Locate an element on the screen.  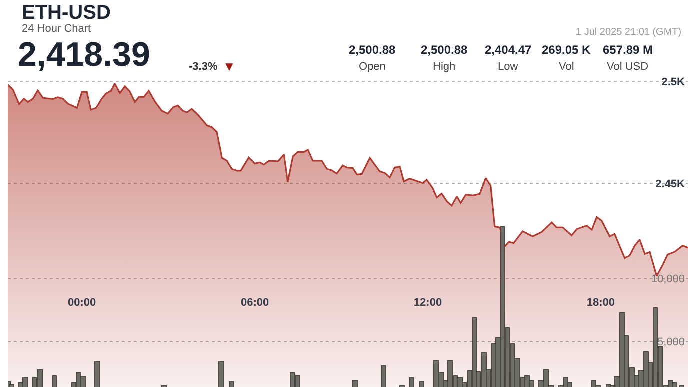
annotation: 2,404.47 is located at coordinates (508, 50).